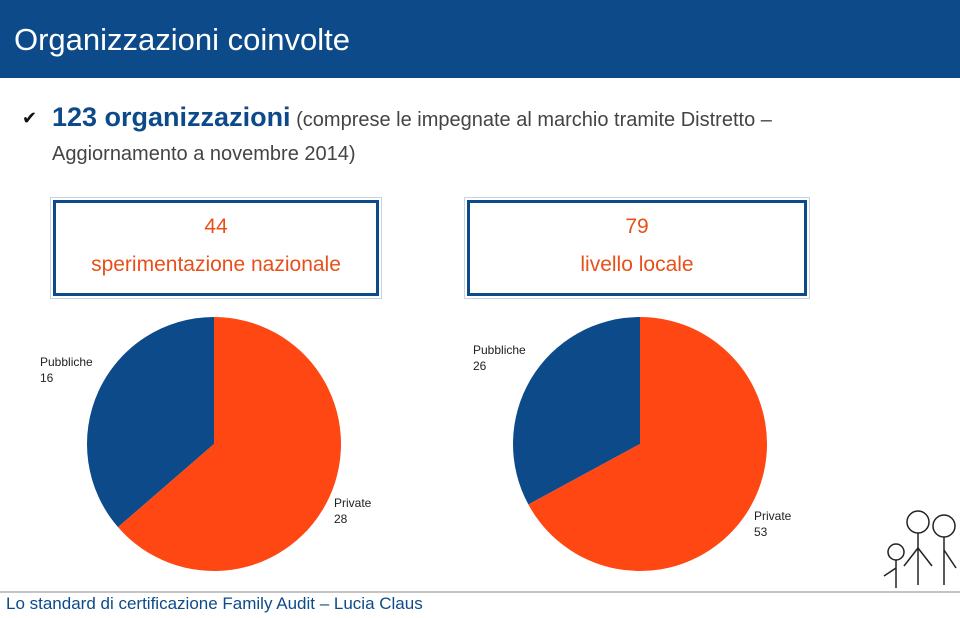 The image size is (960, 618). I want to click on box: 44 sperimentazione nazionale, so click(216, 248).